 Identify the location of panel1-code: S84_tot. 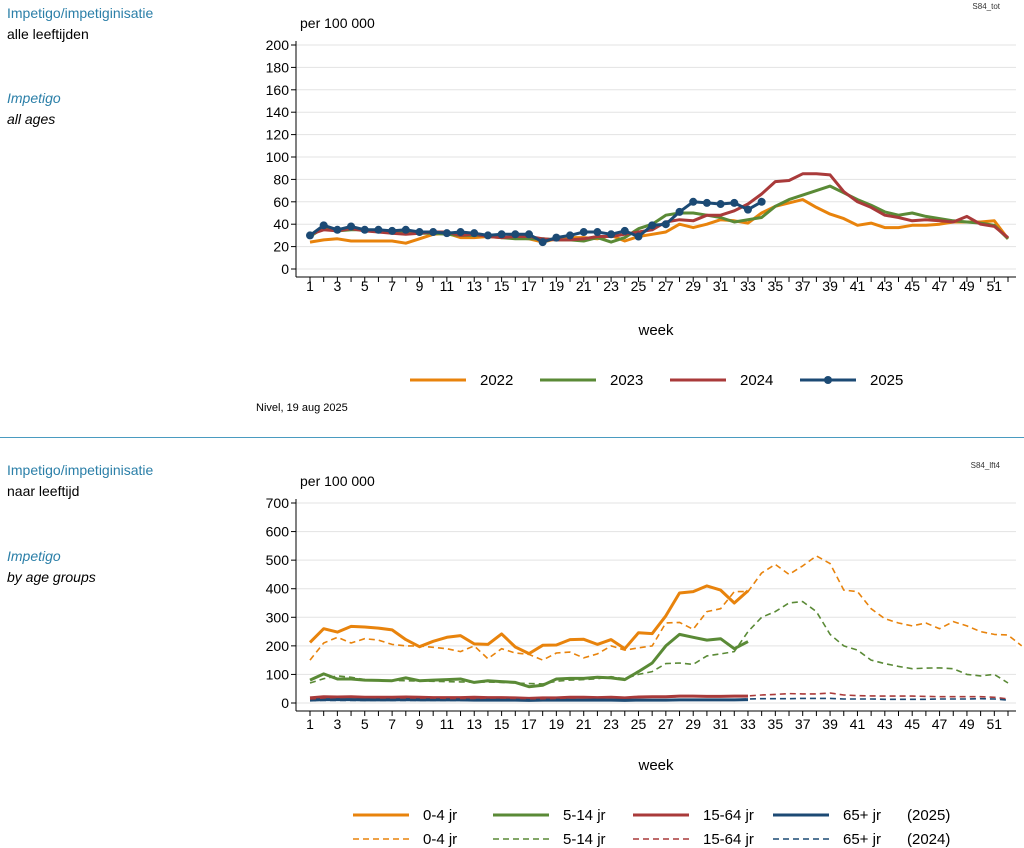
(986, 6).